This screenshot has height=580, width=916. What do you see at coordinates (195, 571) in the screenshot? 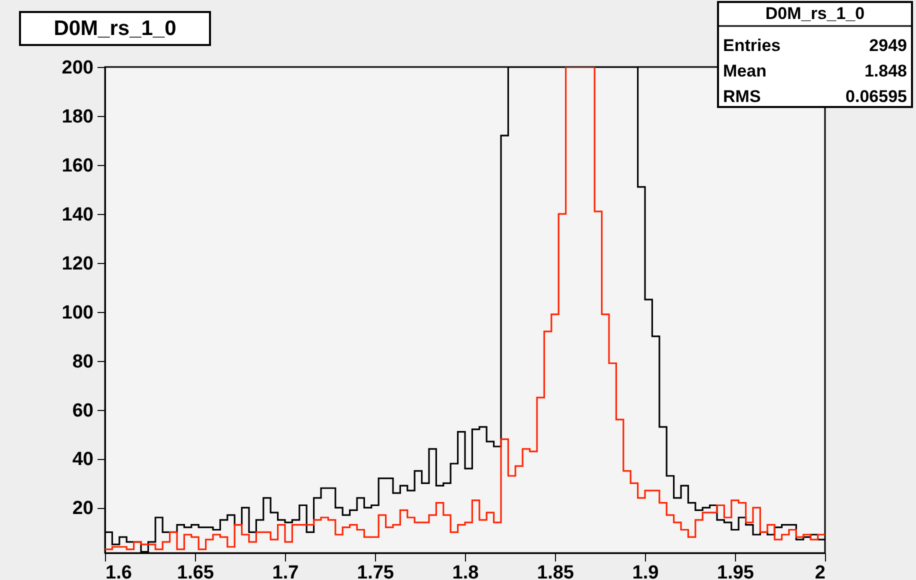
I see `x-tick-label: 1.65` at bounding box center [195, 571].